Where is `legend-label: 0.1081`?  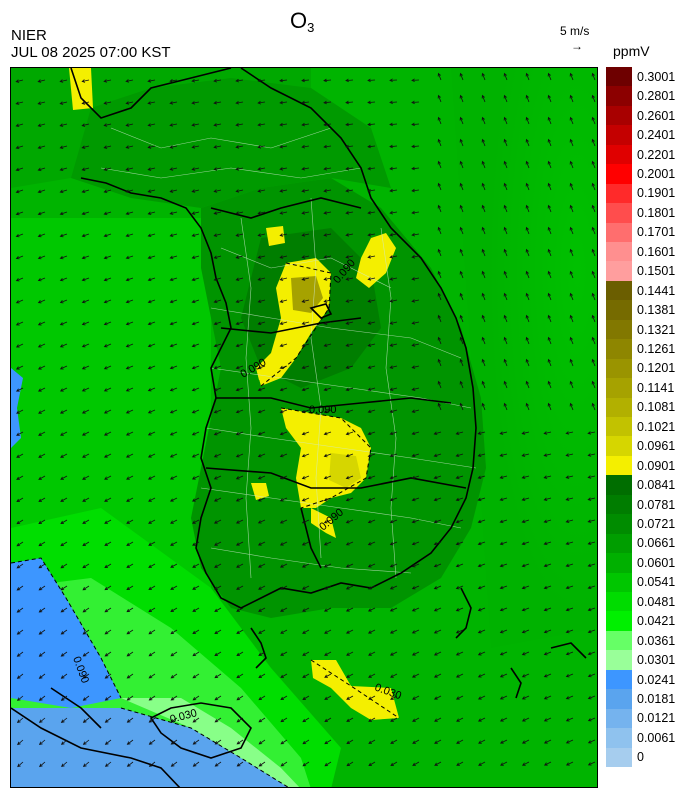 legend-label: 0.1081 is located at coordinates (656, 407).